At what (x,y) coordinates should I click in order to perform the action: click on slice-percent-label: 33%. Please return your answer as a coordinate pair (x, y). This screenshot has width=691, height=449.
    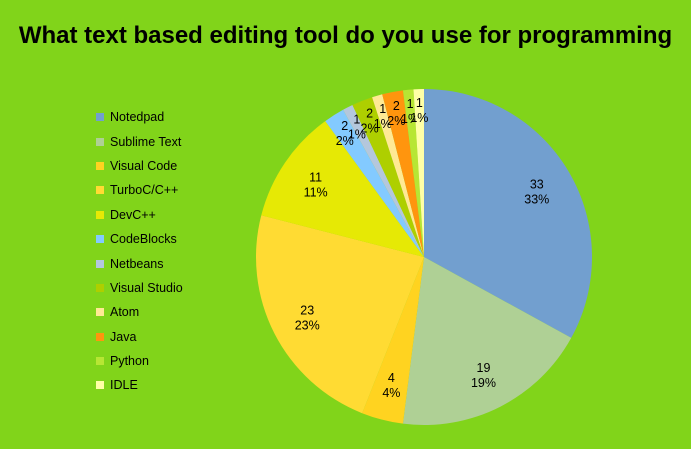
    Looking at the image, I should click on (536, 199).